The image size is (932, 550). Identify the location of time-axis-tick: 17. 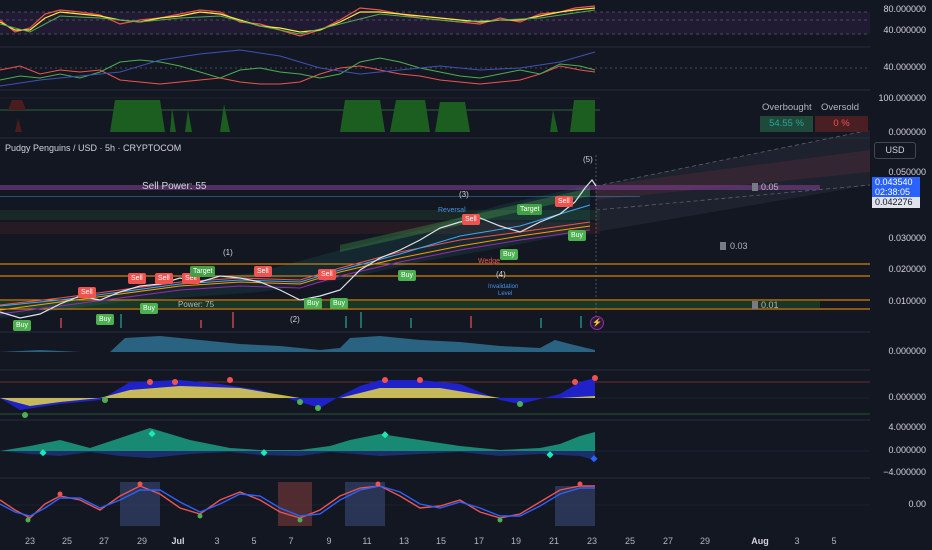
(479, 541).